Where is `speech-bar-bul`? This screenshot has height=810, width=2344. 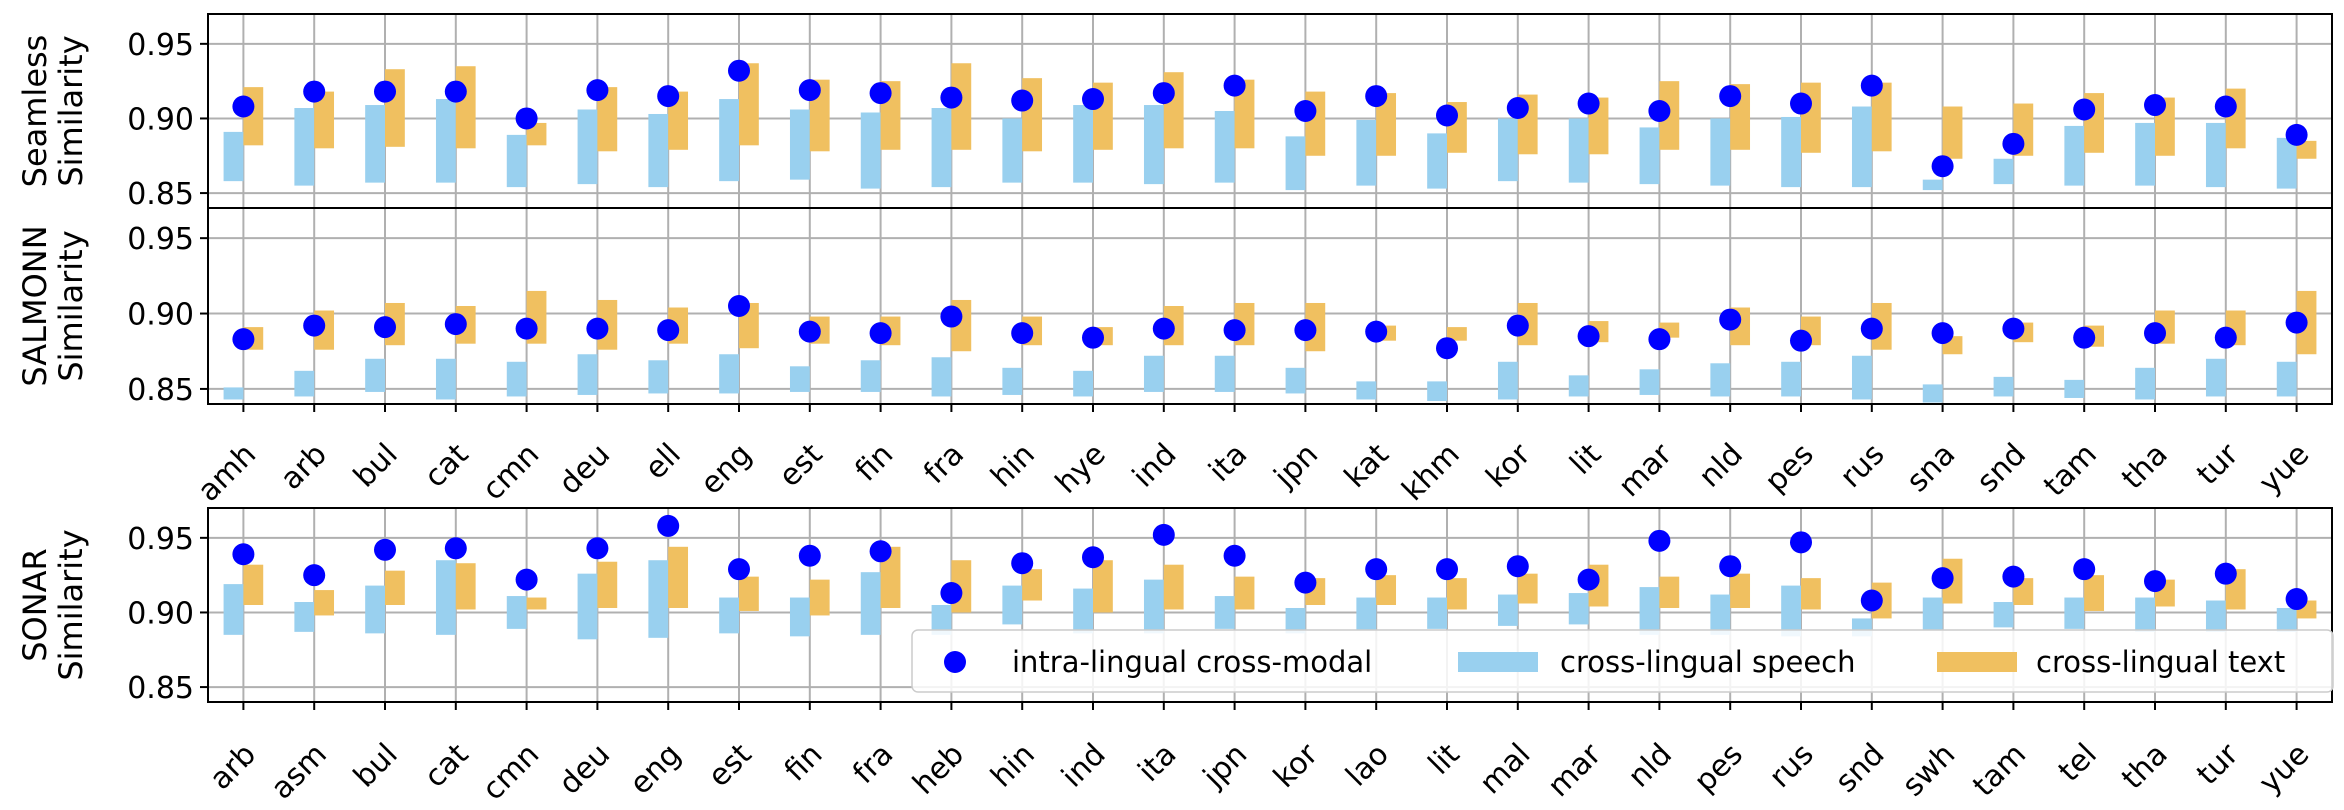 speech-bar-bul is located at coordinates (375, 609).